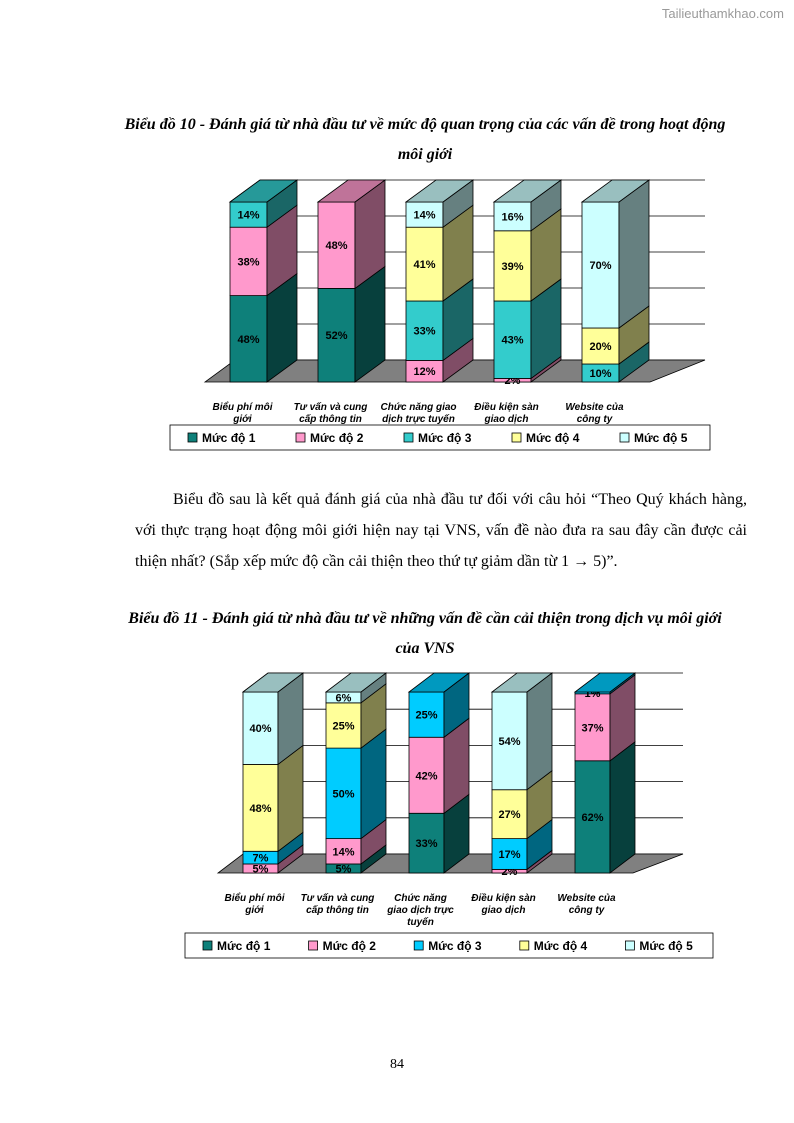  Describe the element at coordinates (248, 216) in the screenshot. I see `data-label: 14%` at that location.